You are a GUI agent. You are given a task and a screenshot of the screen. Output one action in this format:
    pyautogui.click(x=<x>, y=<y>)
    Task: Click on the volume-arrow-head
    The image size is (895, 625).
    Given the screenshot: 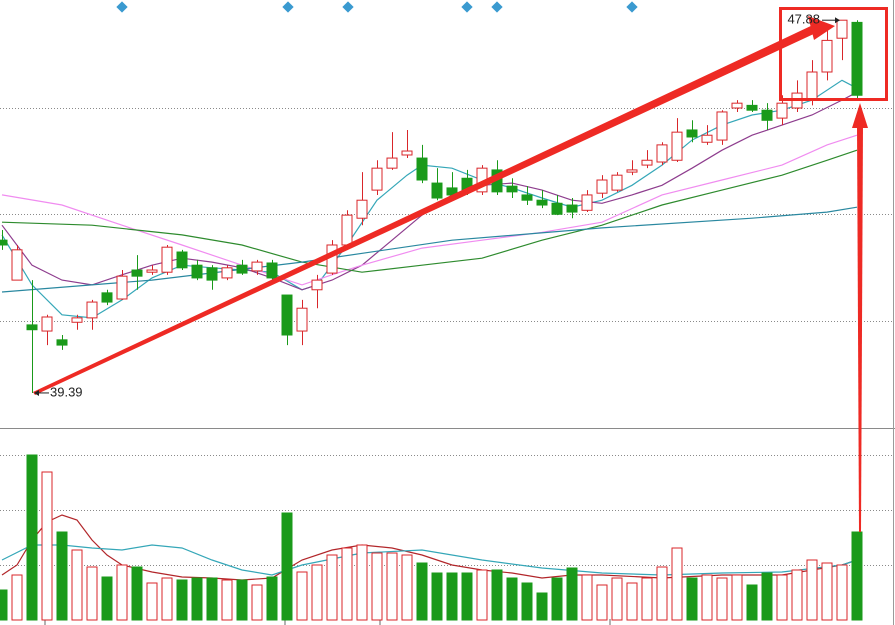 What is the action you would take?
    pyautogui.click(x=860, y=115)
    